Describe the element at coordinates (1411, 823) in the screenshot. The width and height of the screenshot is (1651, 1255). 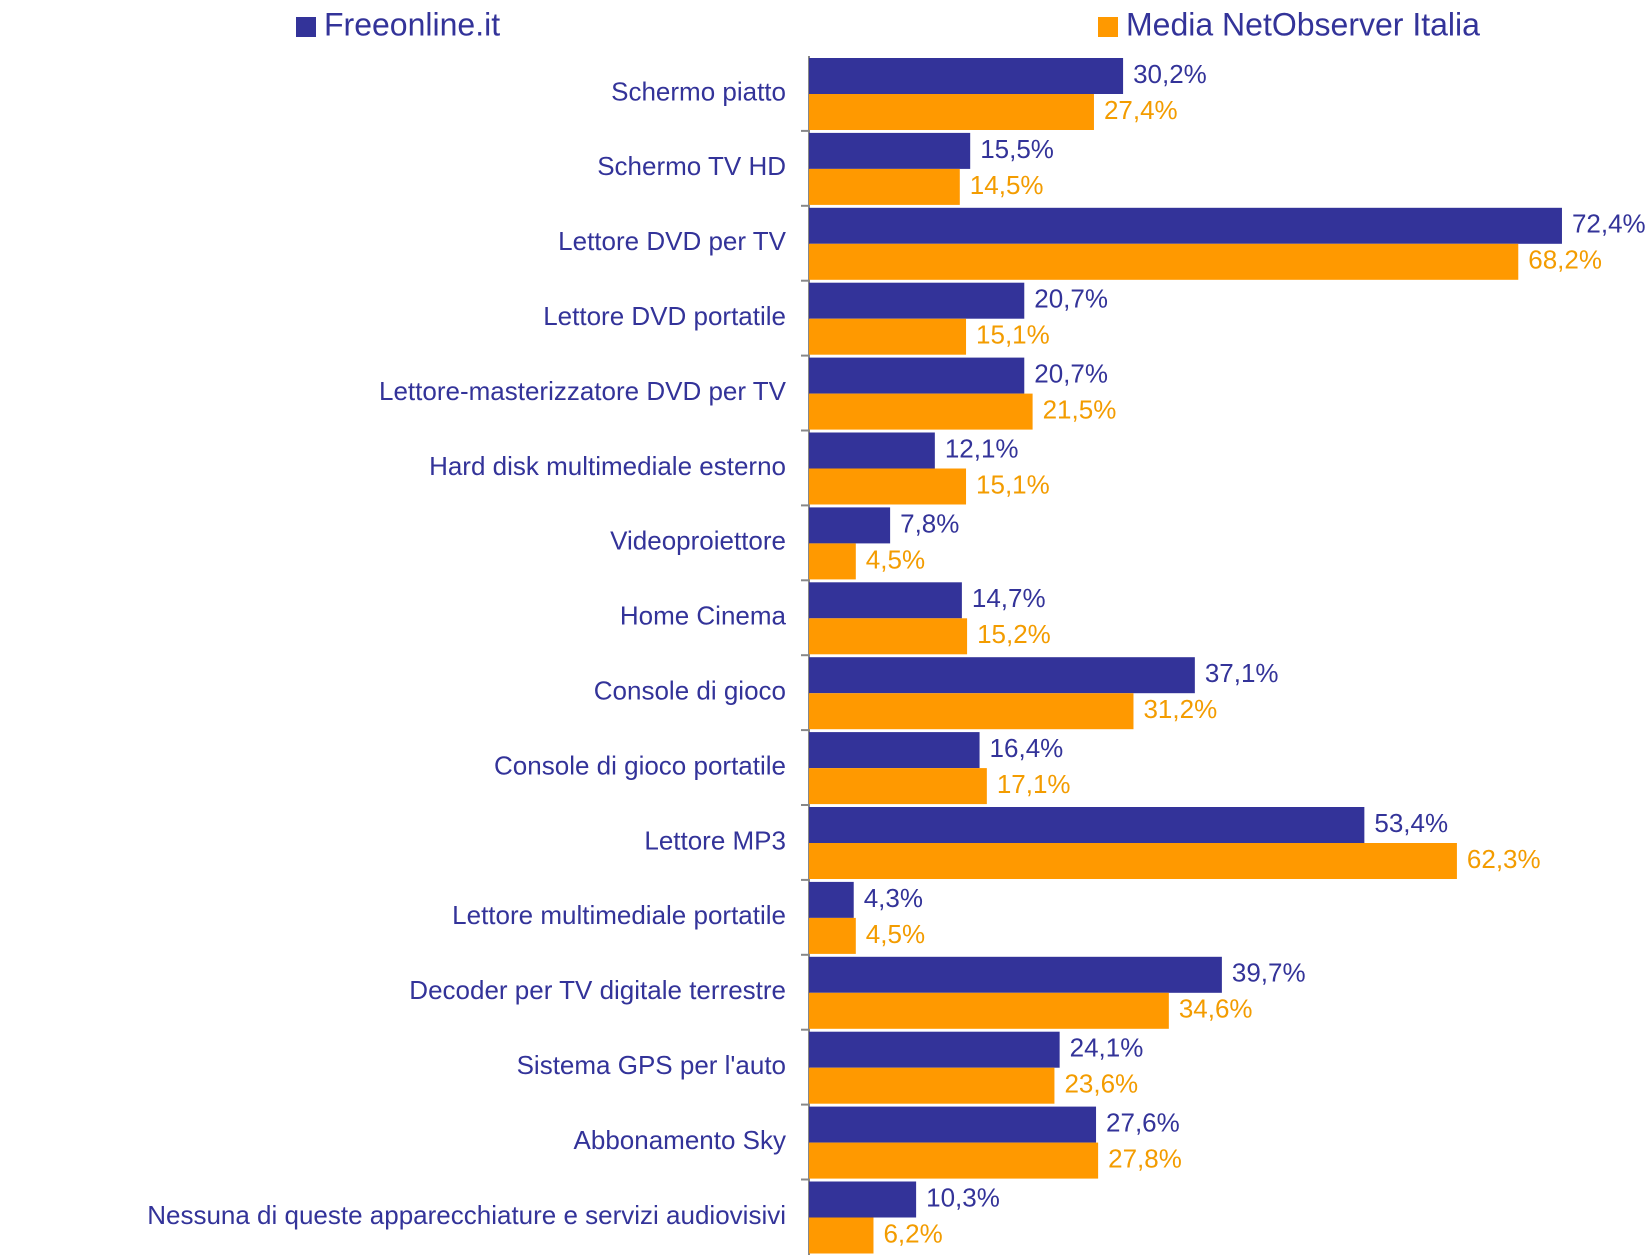
I see `data-label: 53,4%` at that location.